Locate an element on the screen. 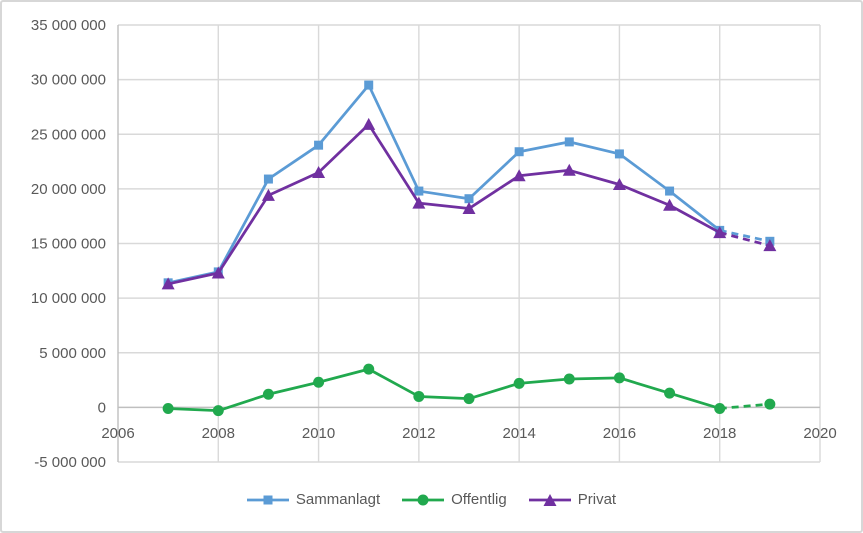 Image resolution: width=863 pixels, height=533 pixels. marker-offentlig-2012 is located at coordinates (419, 396).